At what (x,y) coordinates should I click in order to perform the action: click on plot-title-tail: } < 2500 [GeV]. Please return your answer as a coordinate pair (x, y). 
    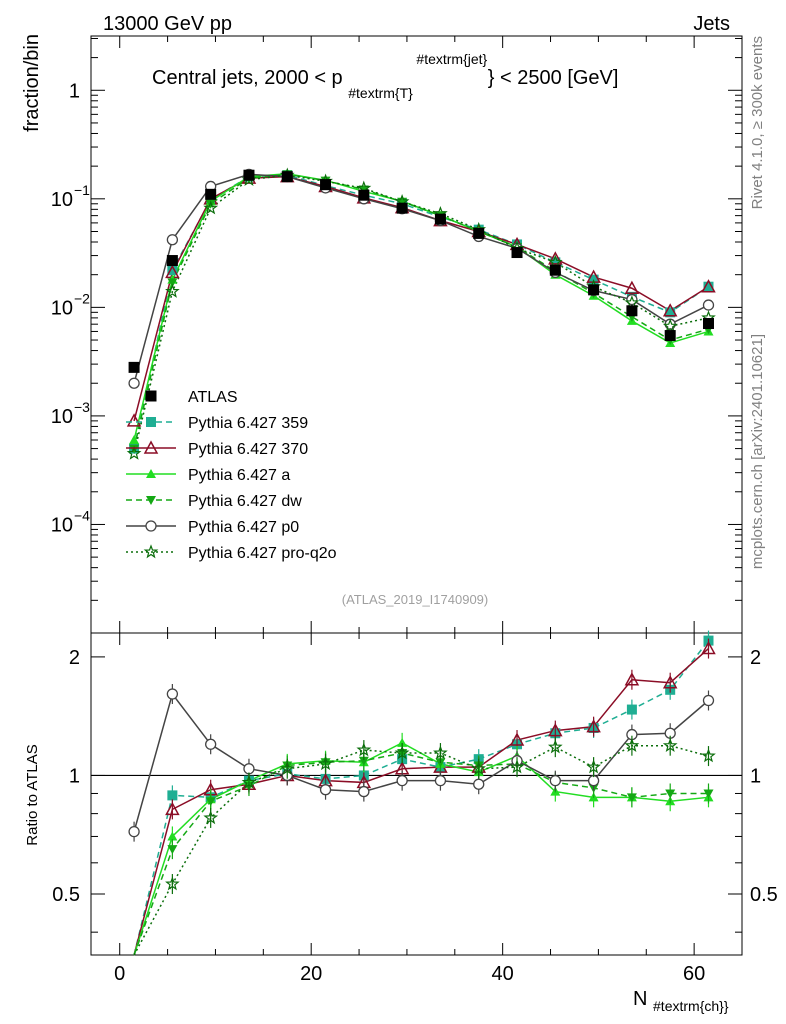
    Looking at the image, I should click on (553, 78).